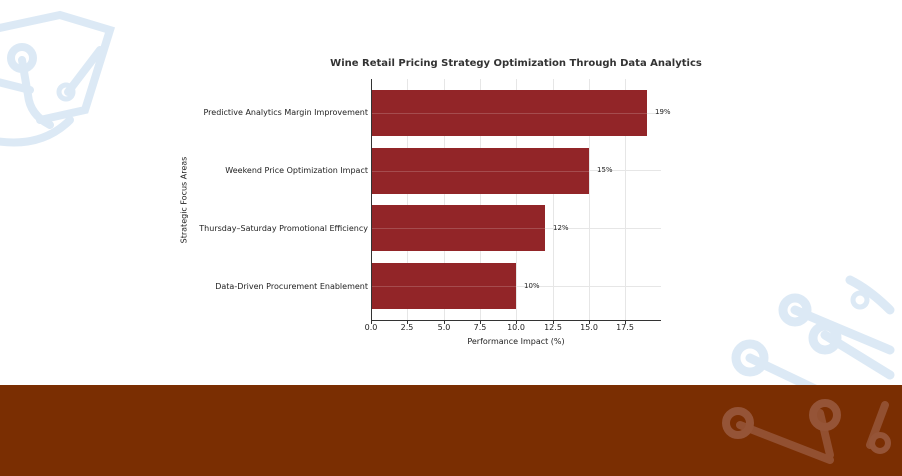 The width and height of the screenshot is (902, 476). What do you see at coordinates (532, 286) in the screenshot?
I see `value-label: 10%` at bounding box center [532, 286].